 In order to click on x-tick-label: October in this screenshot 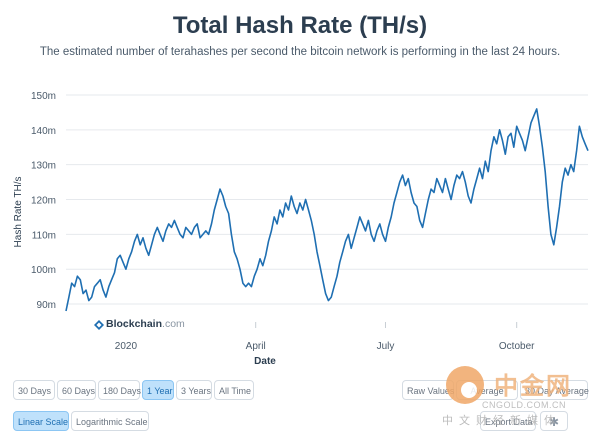, I will do `click(517, 346)`.